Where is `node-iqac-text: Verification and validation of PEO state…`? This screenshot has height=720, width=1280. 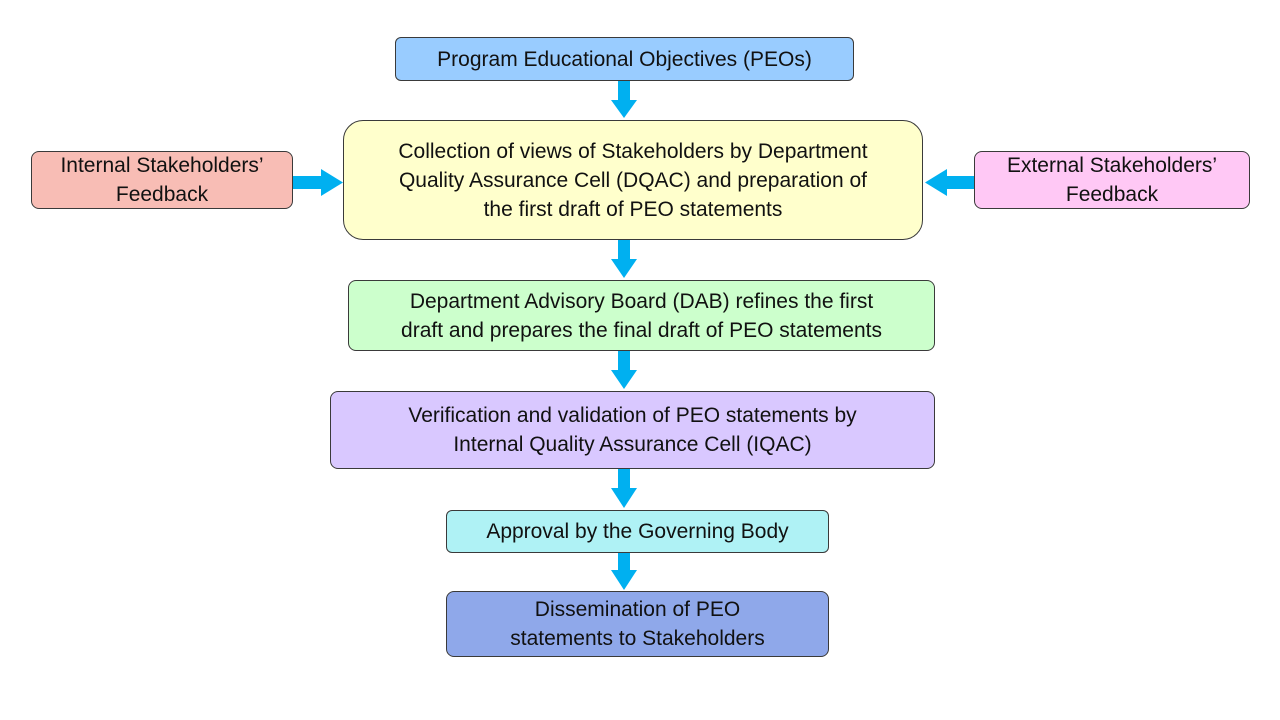
node-iqac-text: Verification and validation of PEO state… is located at coordinates (632, 430).